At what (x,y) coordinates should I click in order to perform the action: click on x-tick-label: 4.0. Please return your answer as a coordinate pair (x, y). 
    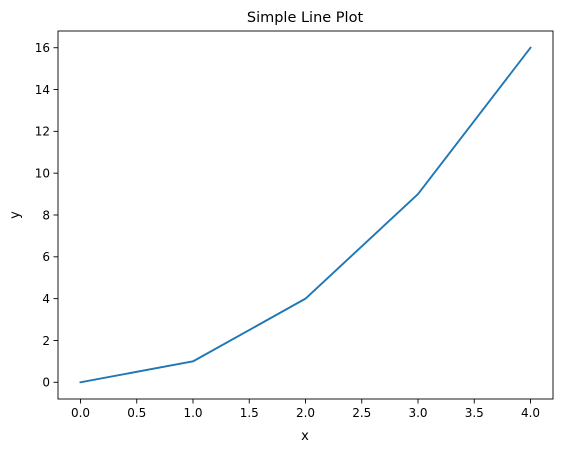
    Looking at the image, I should click on (530, 413).